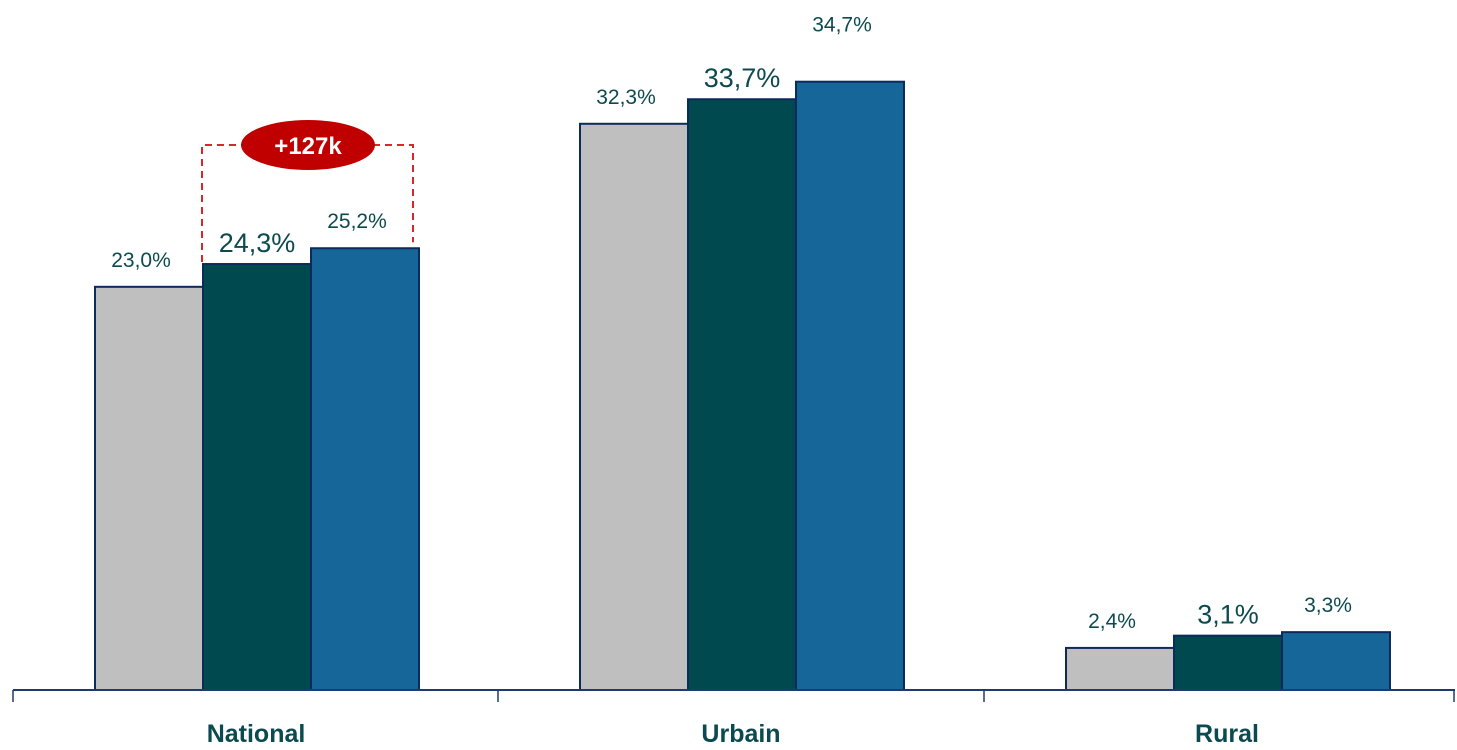 The image size is (1457, 750). I want to click on category-label-urbain: Urbain, so click(740, 734).